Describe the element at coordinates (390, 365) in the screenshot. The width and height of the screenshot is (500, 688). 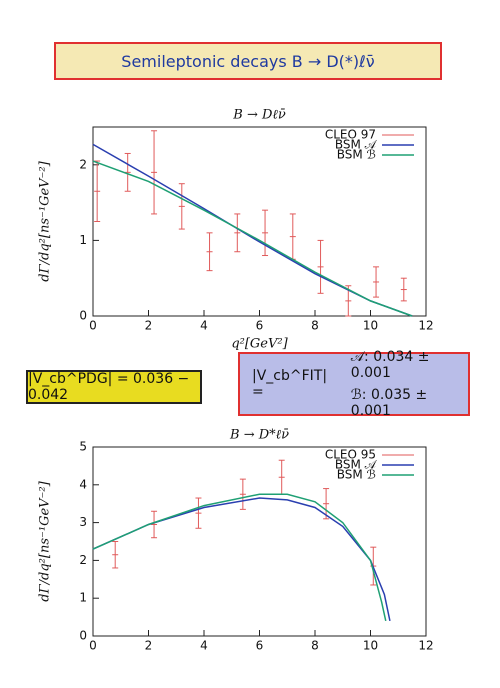
I see `fit-a: 𝒜: 0.034 ± 0.001` at that location.